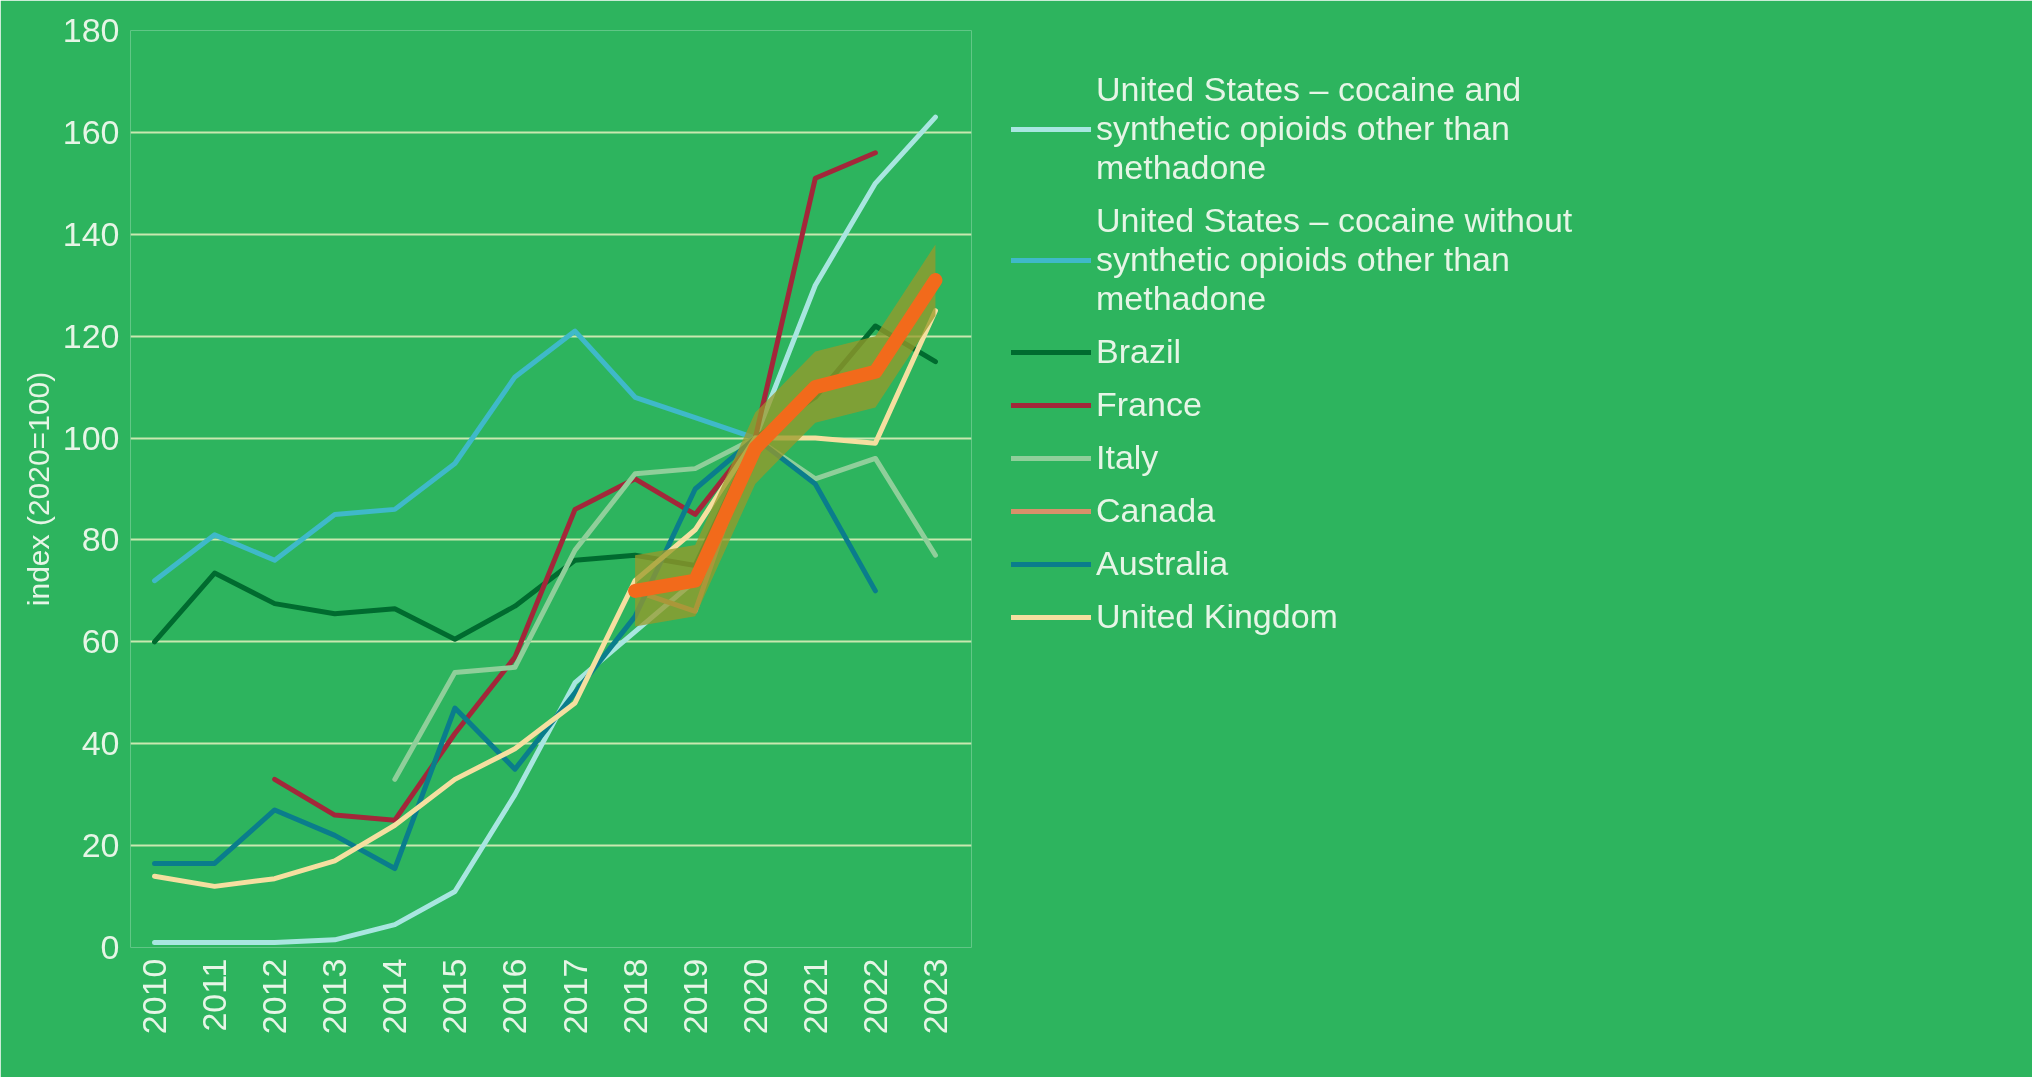 The image size is (2032, 1077). I want to click on legend-label: Canada, so click(1156, 510).